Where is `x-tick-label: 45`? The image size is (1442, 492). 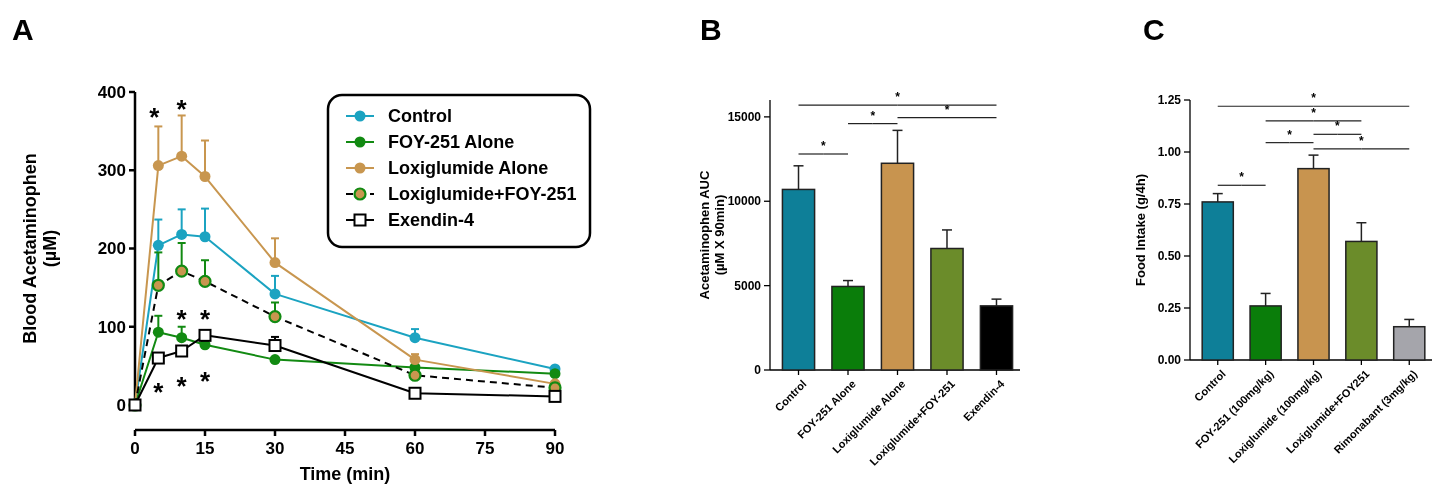
x-tick-label: 45 is located at coordinates (345, 448).